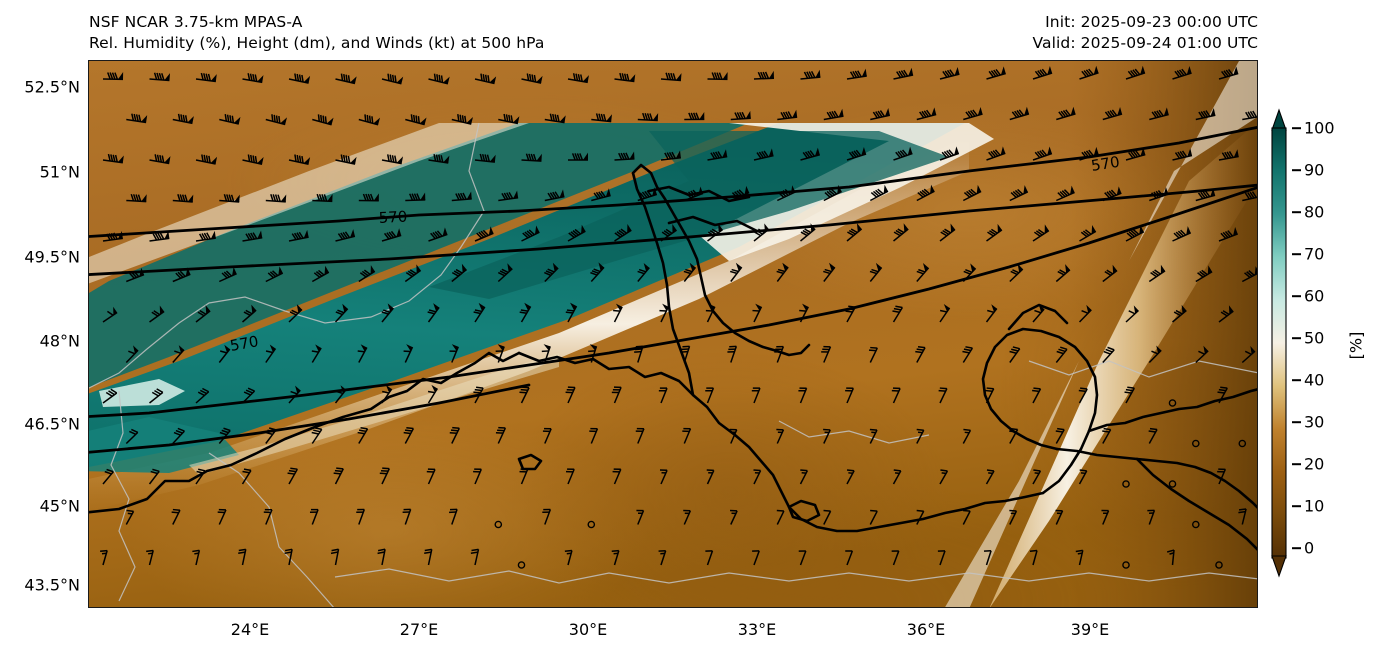 The height and width of the screenshot is (660, 1378). Describe the element at coordinates (1090, 629) in the screenshot. I see `longitude-tick-label: 39°E` at that location.